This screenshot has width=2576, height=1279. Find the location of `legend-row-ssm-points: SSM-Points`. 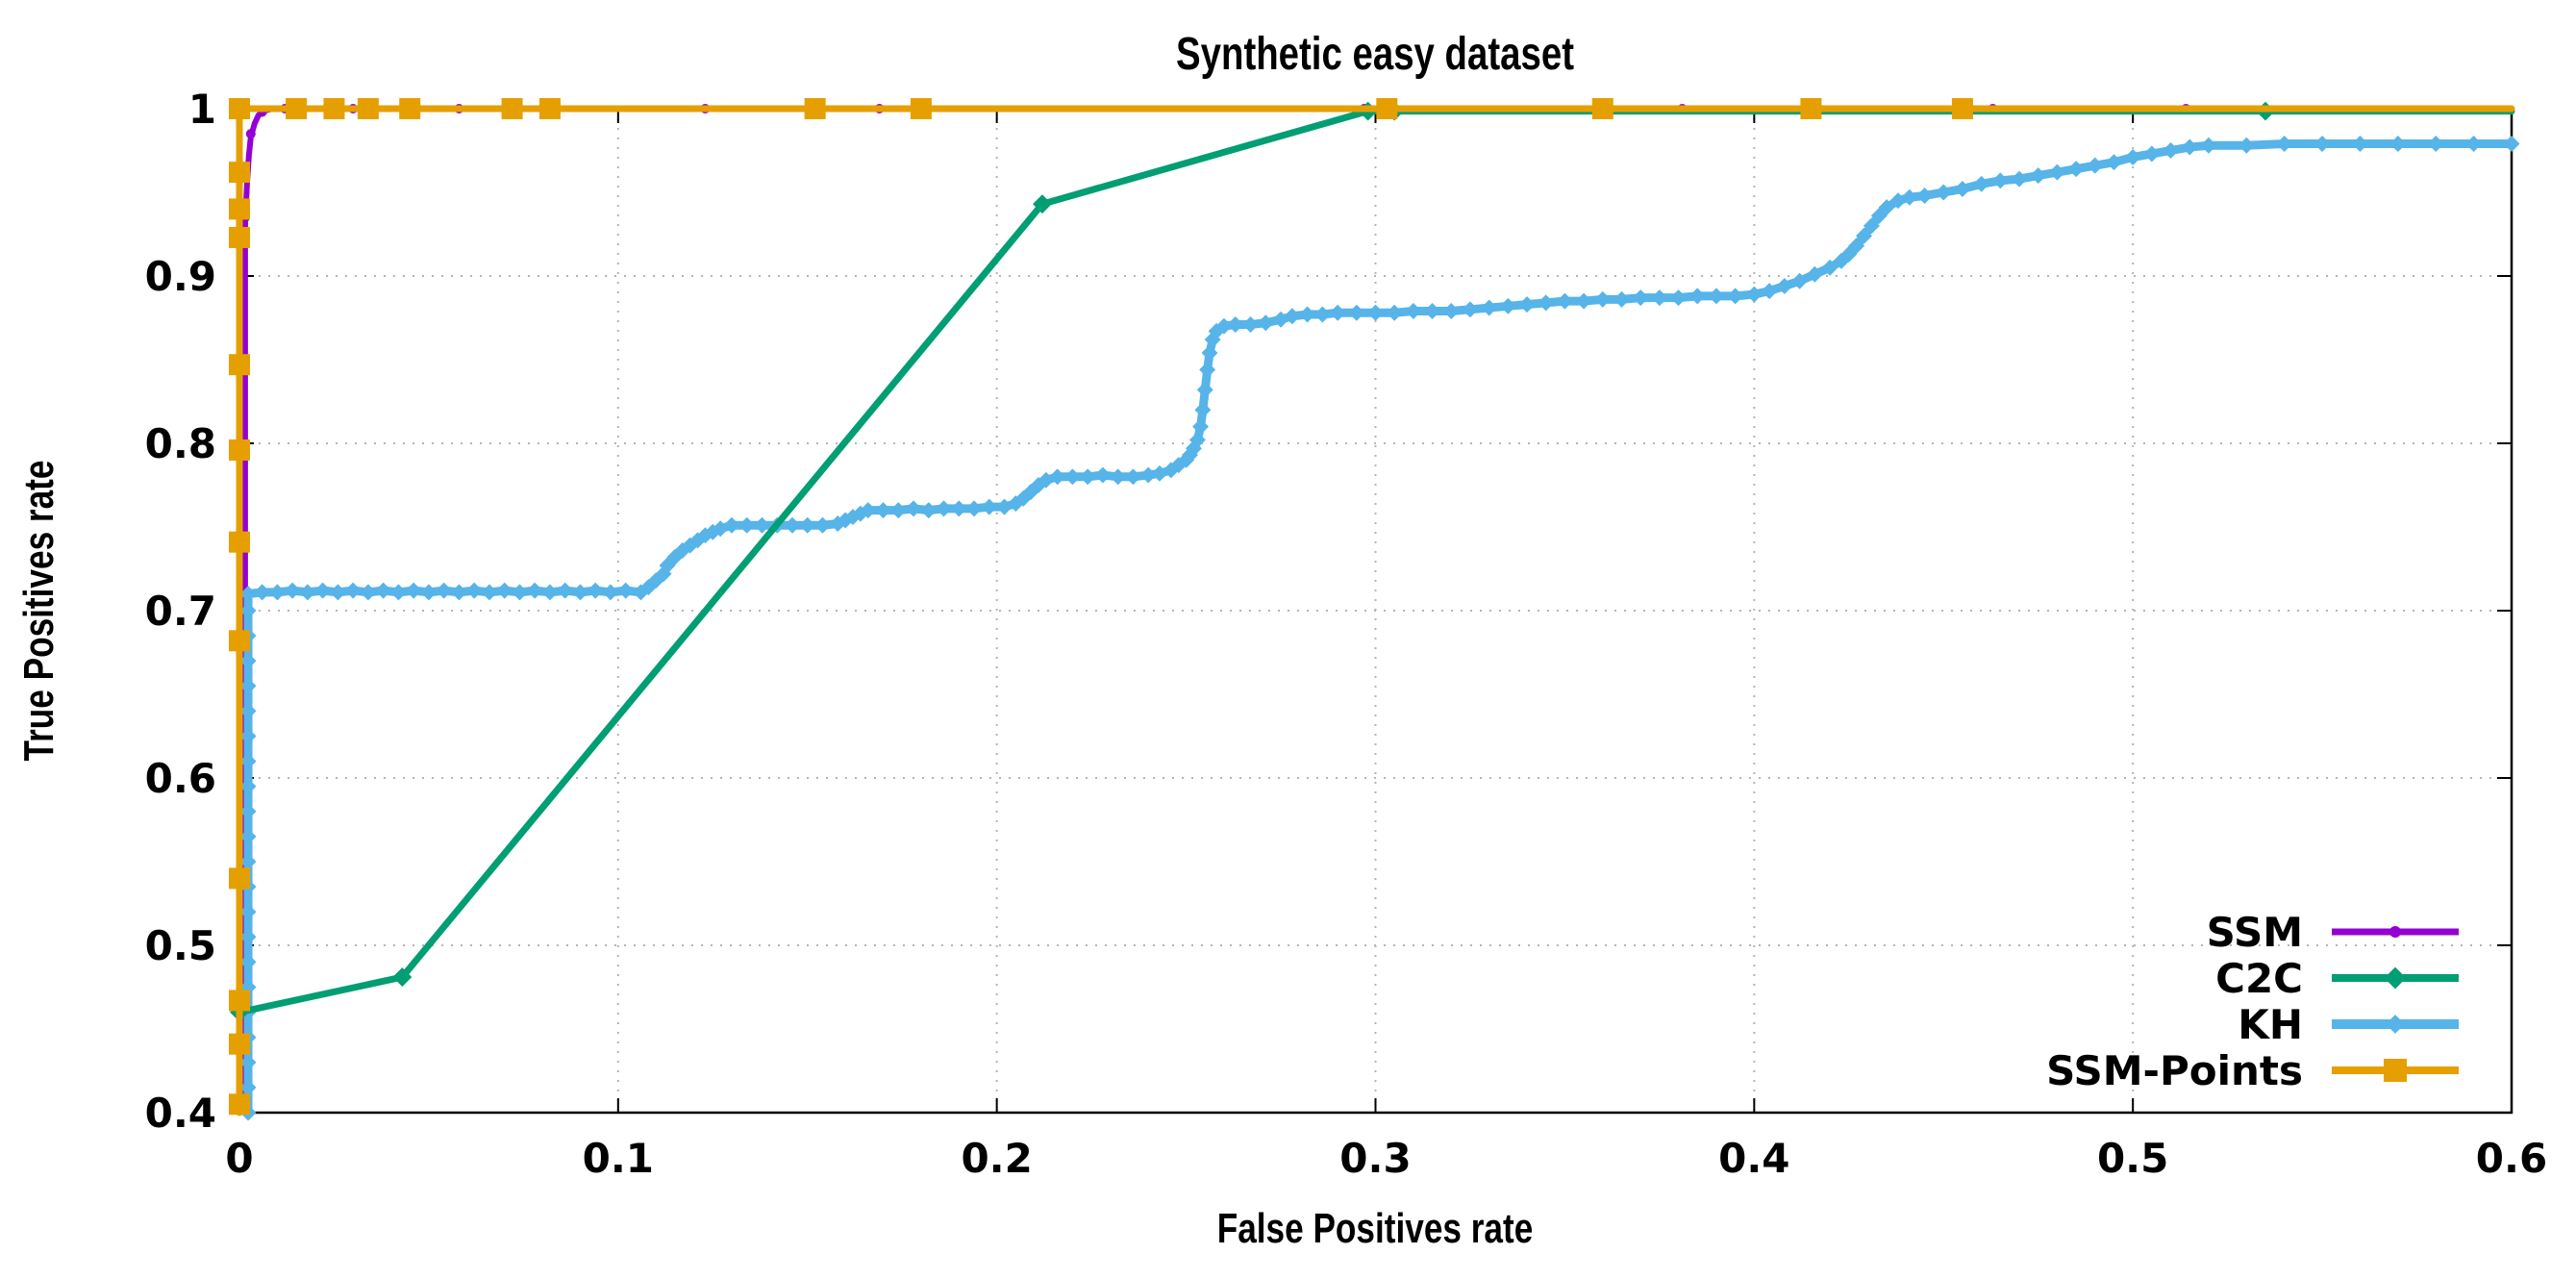

legend-row-ssm-points: SSM-Points is located at coordinates (2252, 1070).